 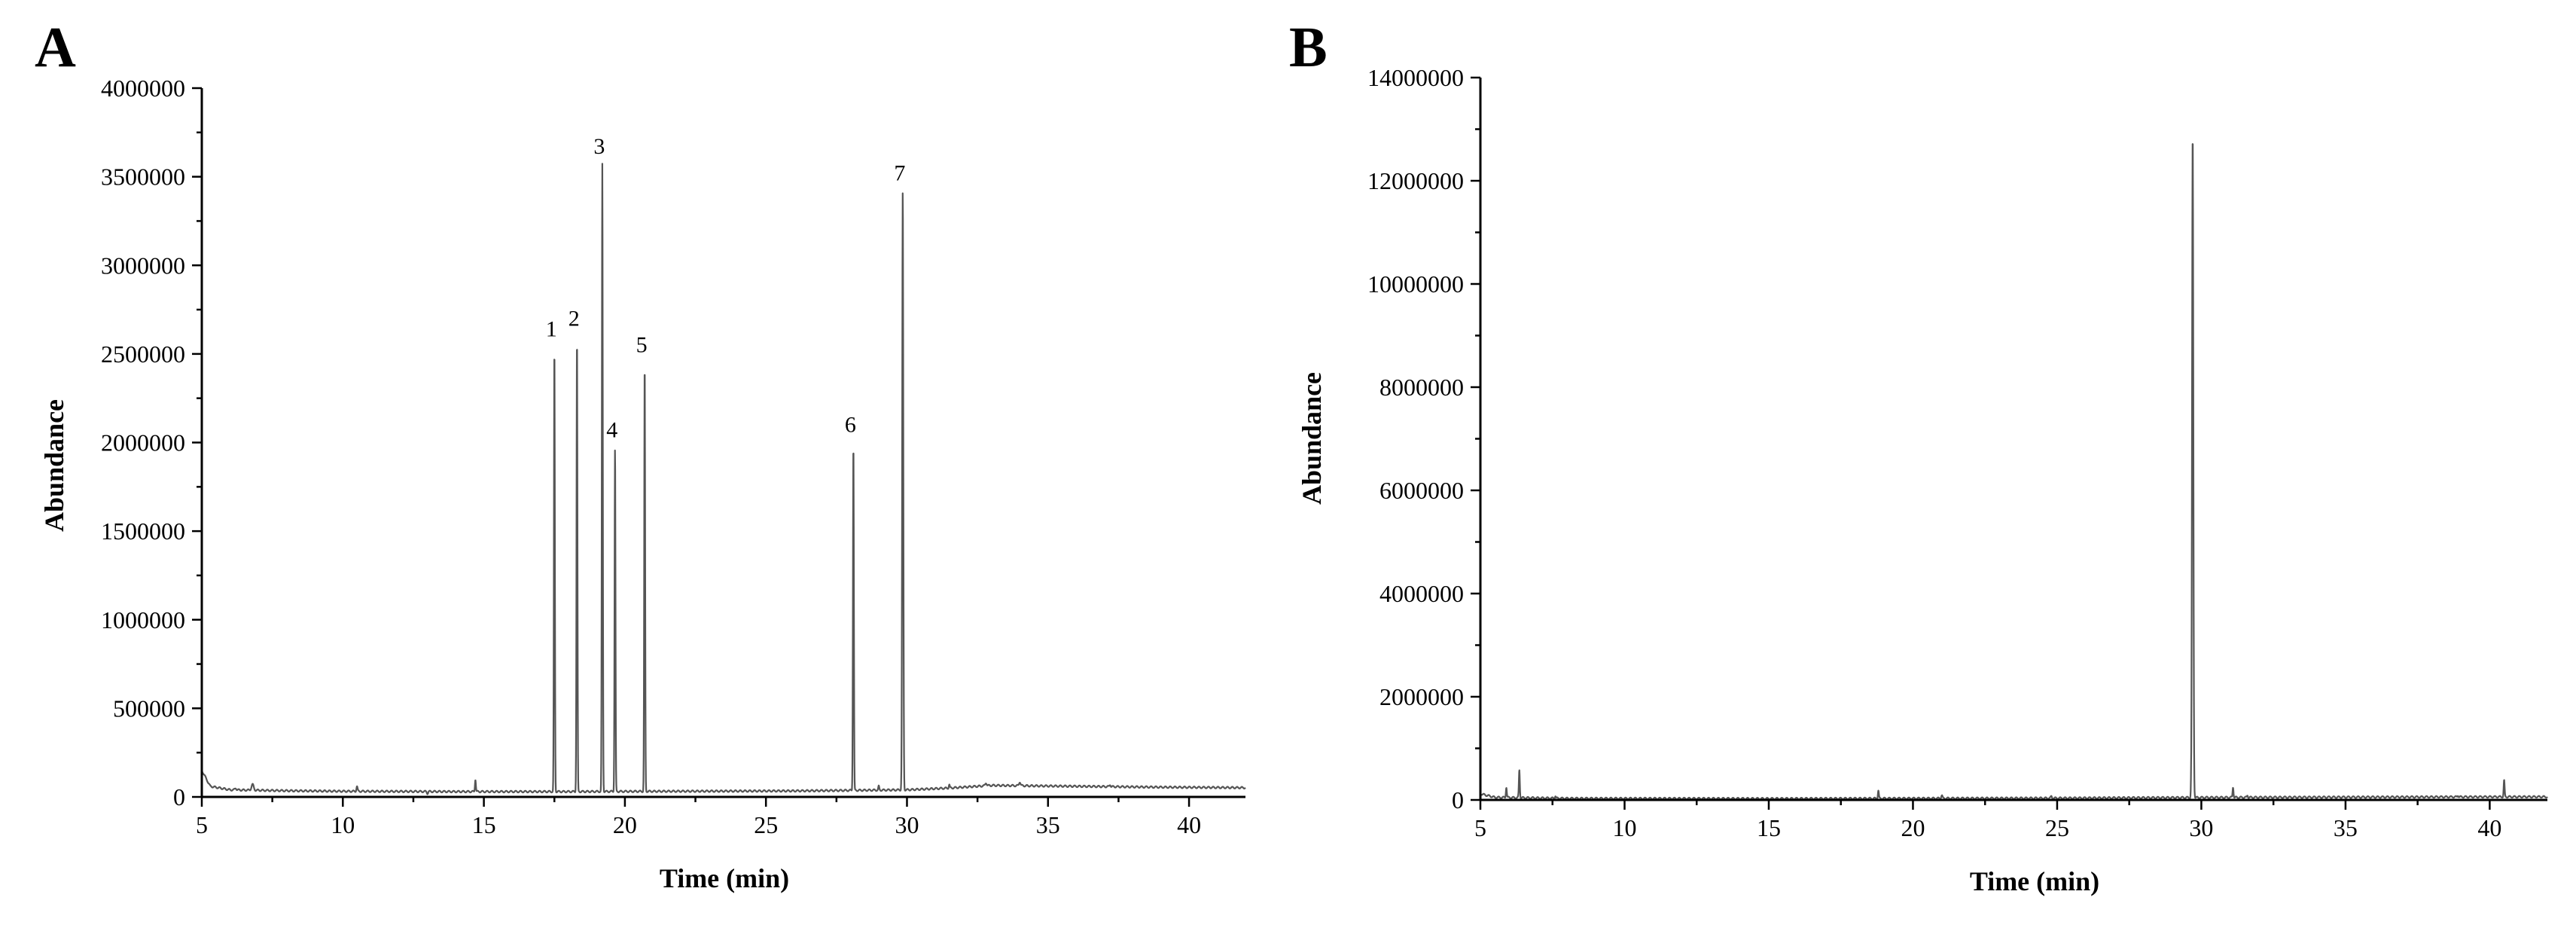 I want to click on panel-a-x-tick-label: 15, so click(x=484, y=824).